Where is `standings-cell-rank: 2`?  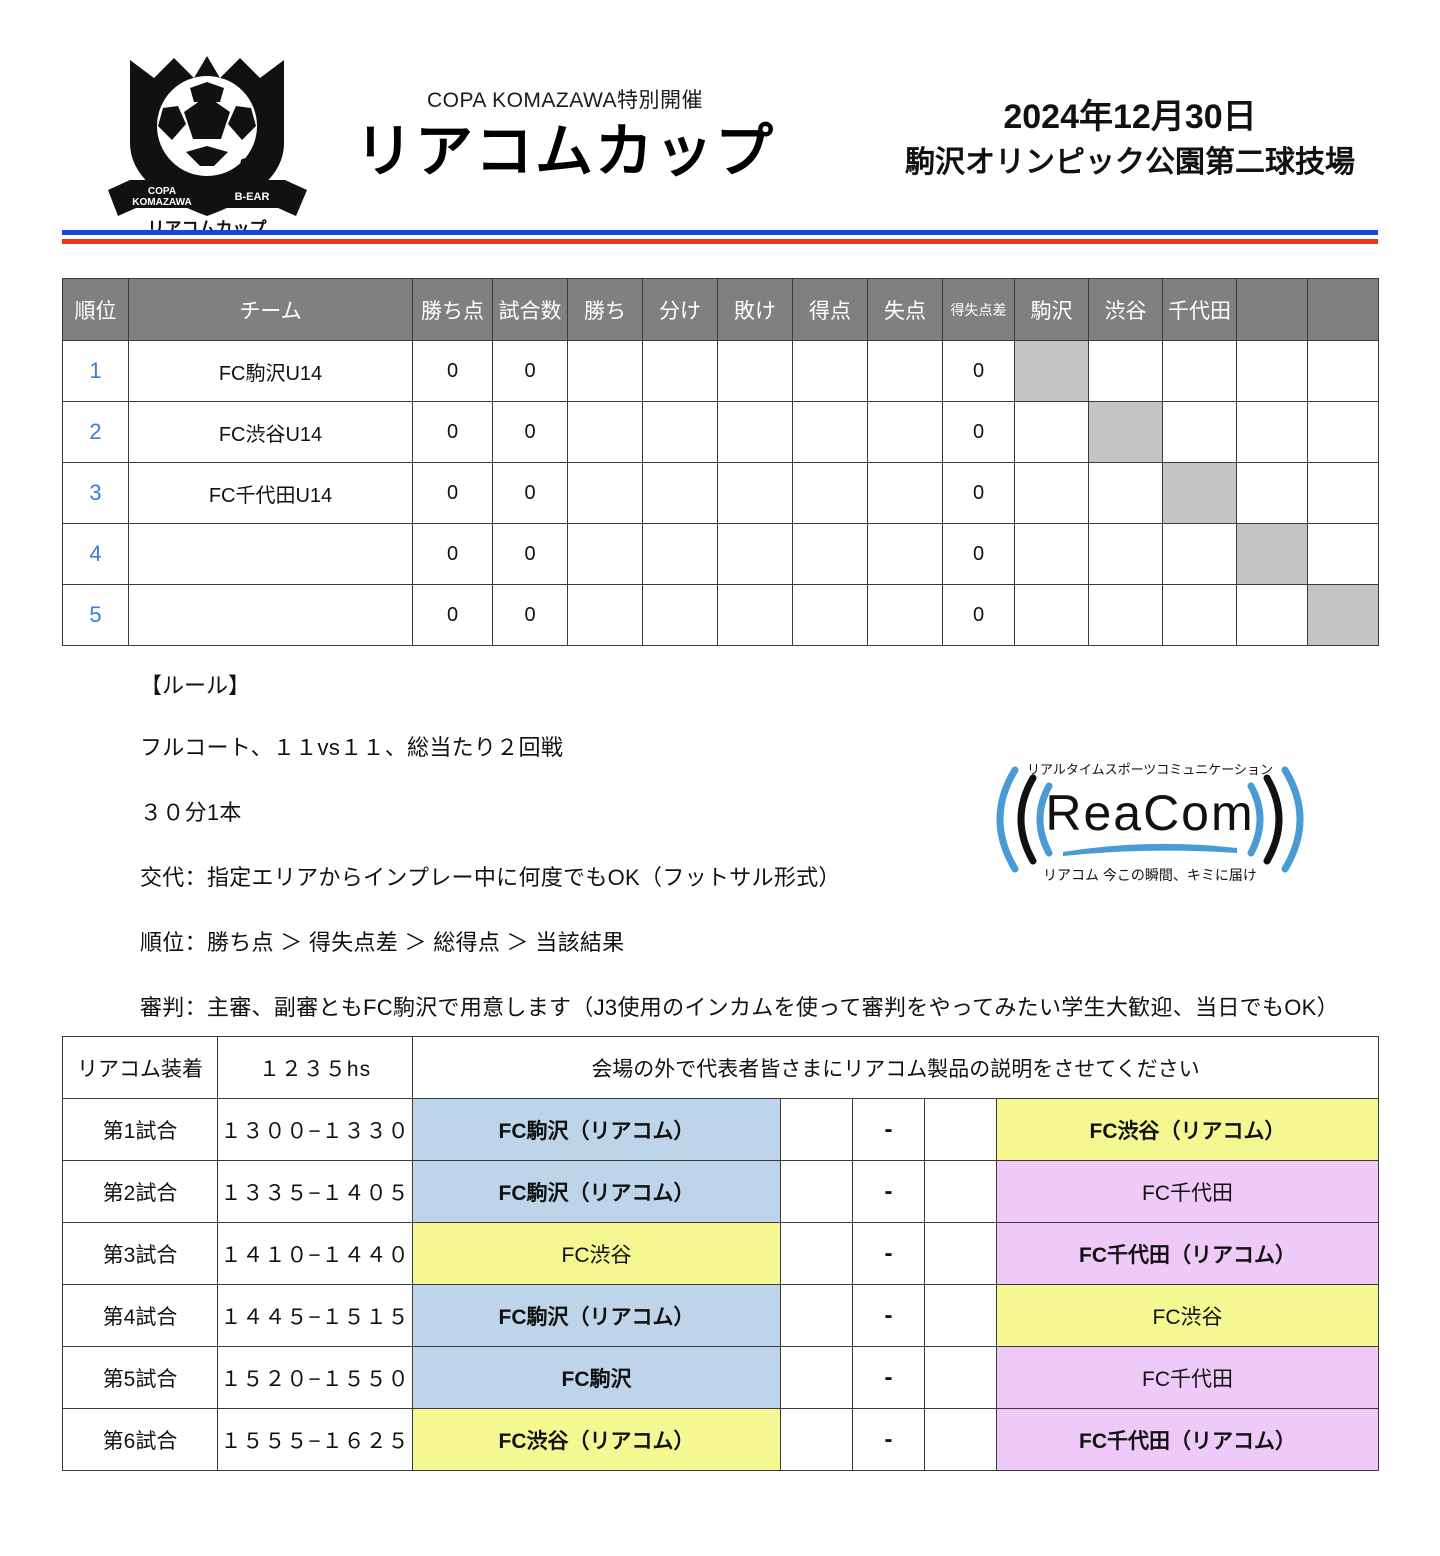 standings-cell-rank: 2 is located at coordinates (95, 432).